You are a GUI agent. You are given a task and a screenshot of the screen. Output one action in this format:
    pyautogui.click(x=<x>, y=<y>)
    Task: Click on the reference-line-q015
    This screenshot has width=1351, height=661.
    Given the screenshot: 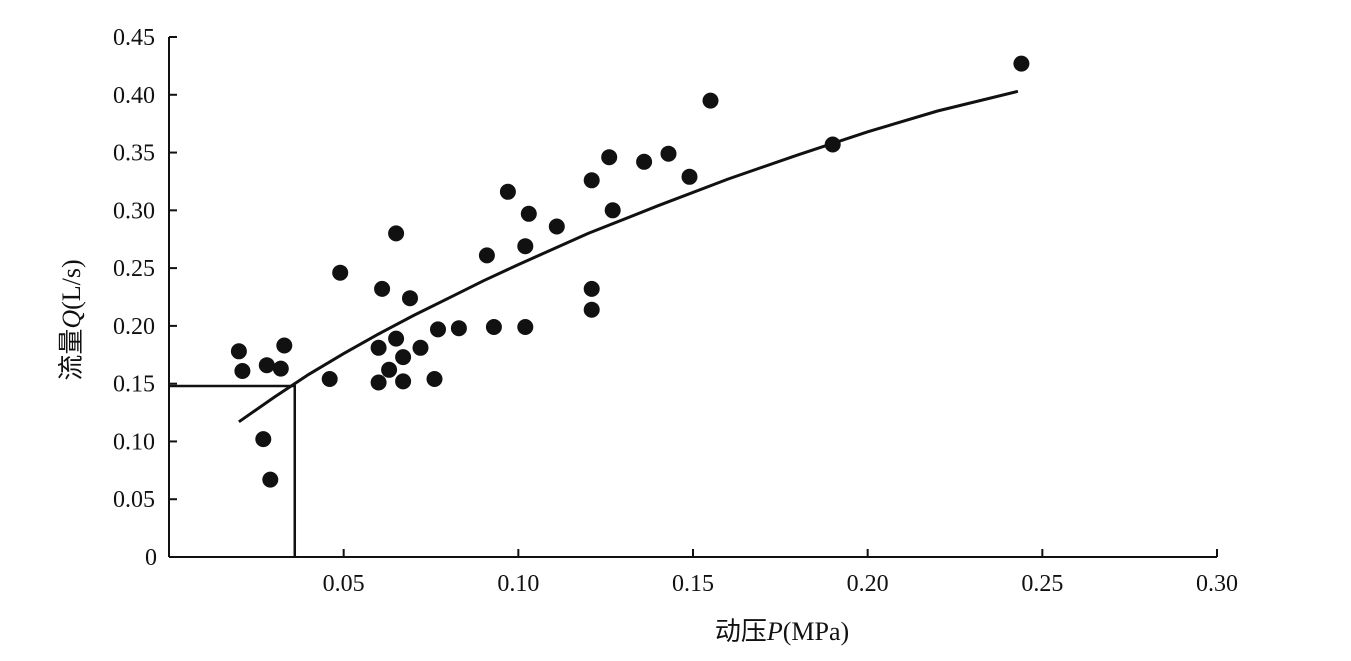 What is the action you would take?
    pyautogui.click(x=233, y=470)
    